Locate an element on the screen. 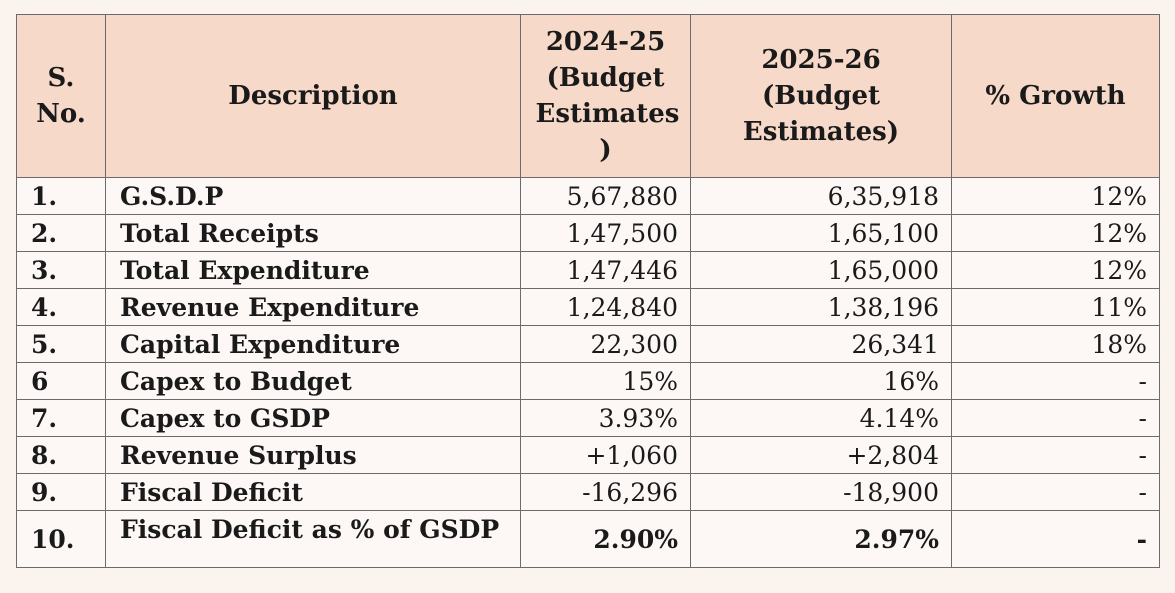 Image resolution: width=1175 pixels, height=593 pixels. row-year2: 6,35,918 is located at coordinates (821, 196).